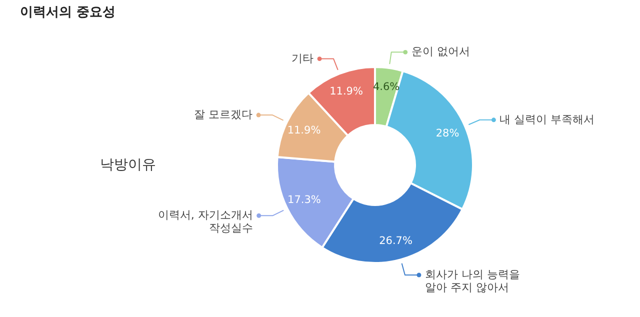 This screenshot has height=317, width=640. What do you see at coordinates (395, 241) in the screenshot?
I see `data-label: 26.7%` at bounding box center [395, 241].